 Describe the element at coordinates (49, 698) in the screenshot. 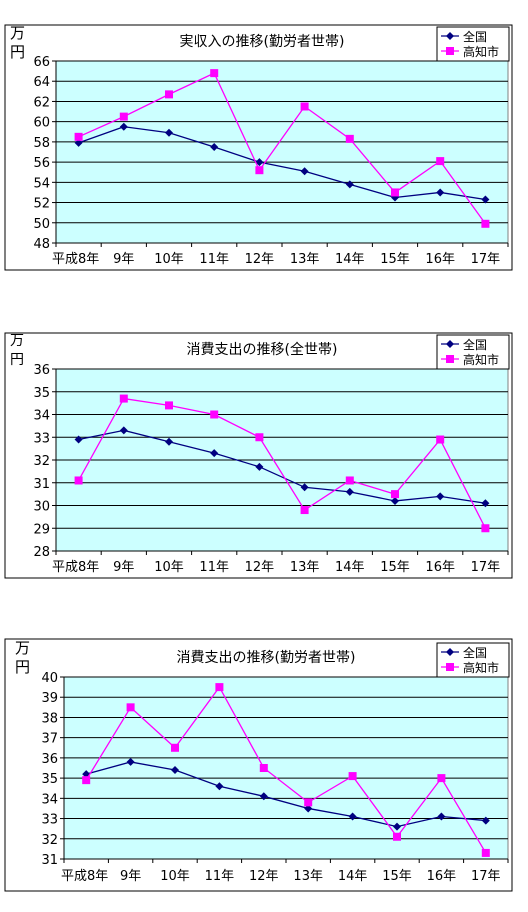

I see `y-tick-label: 39` at that location.